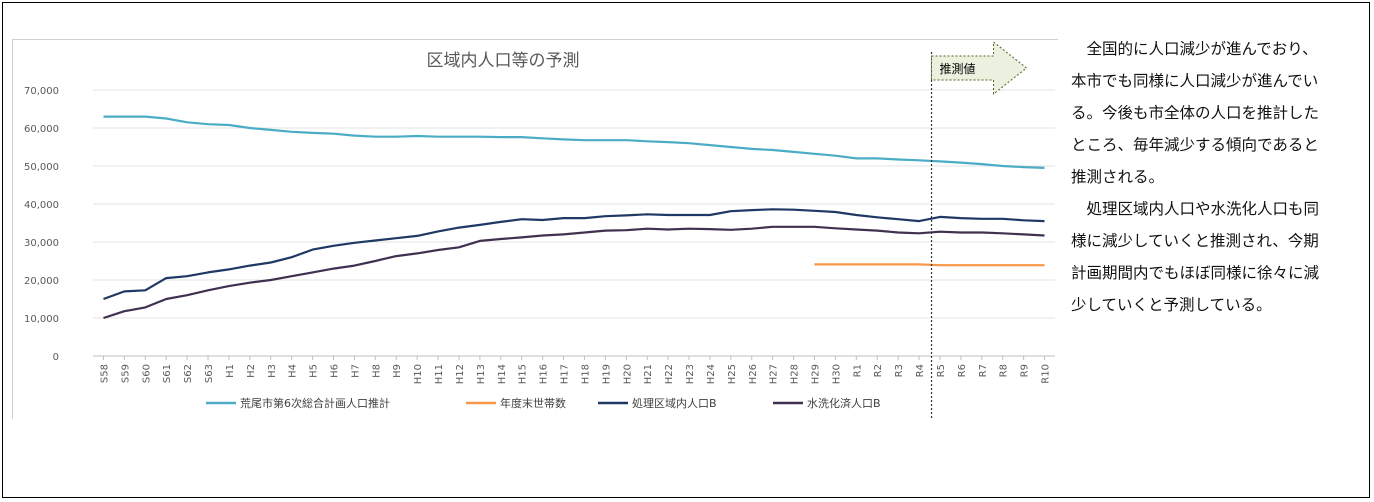  What do you see at coordinates (355, 371) in the screenshot?
I see `x-tick-label: H7` at bounding box center [355, 371].